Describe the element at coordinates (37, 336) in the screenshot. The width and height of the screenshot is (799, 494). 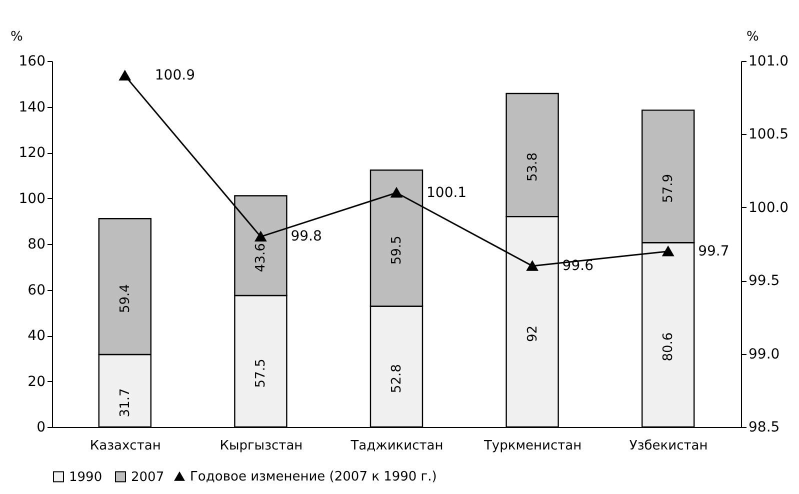
I see `y-tick-label: 40` at that location.